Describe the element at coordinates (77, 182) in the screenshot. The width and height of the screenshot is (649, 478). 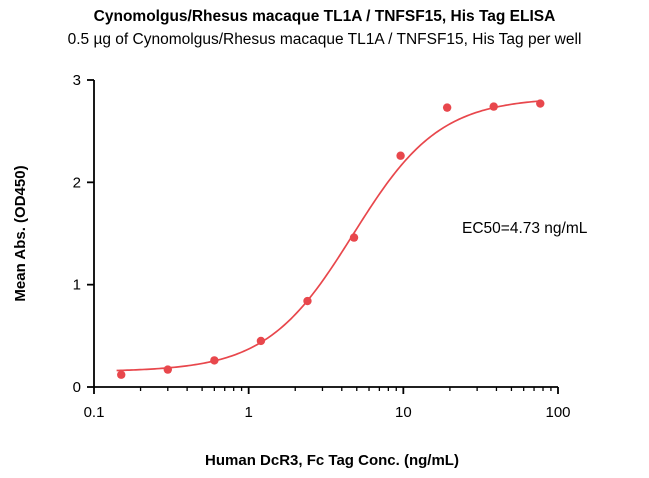
I see `y-tick-label: 2` at that location.